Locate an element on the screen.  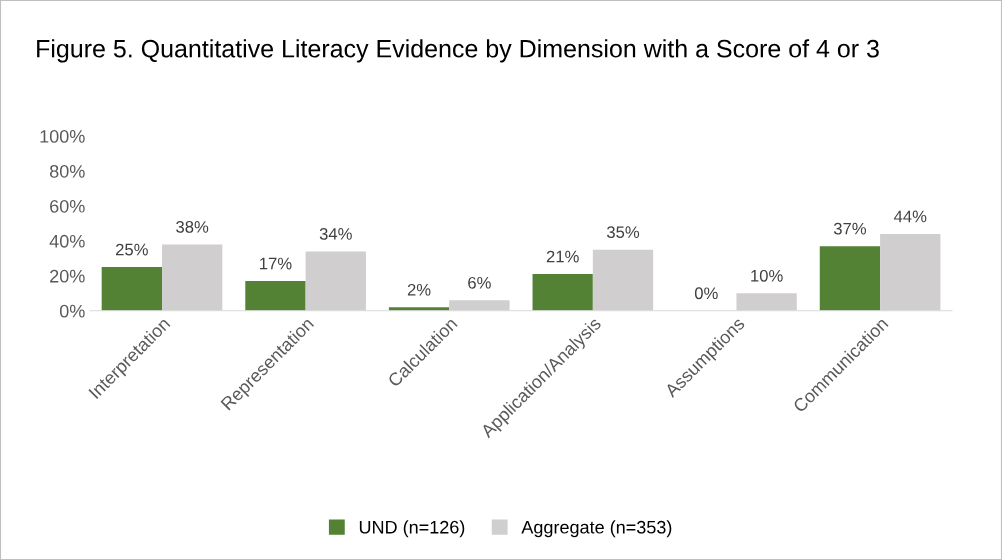
data-label: 10% is located at coordinates (767, 275).